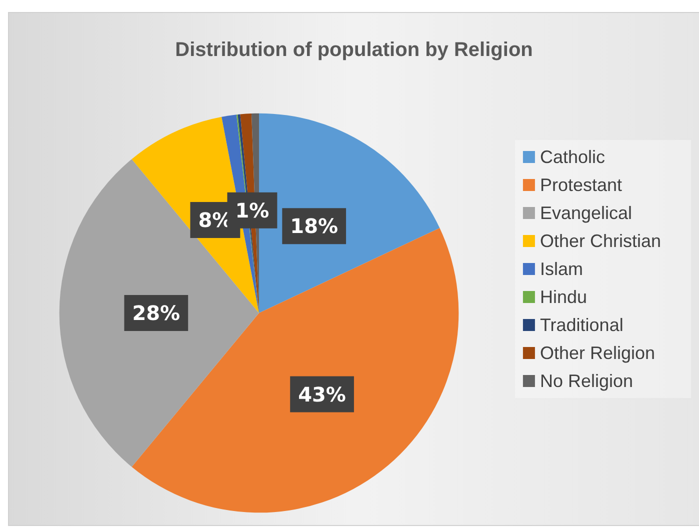 Image resolution: width=699 pixels, height=527 pixels. What do you see at coordinates (354, 50) in the screenshot?
I see `chart-title: Distribution of population by Religion` at bounding box center [354, 50].